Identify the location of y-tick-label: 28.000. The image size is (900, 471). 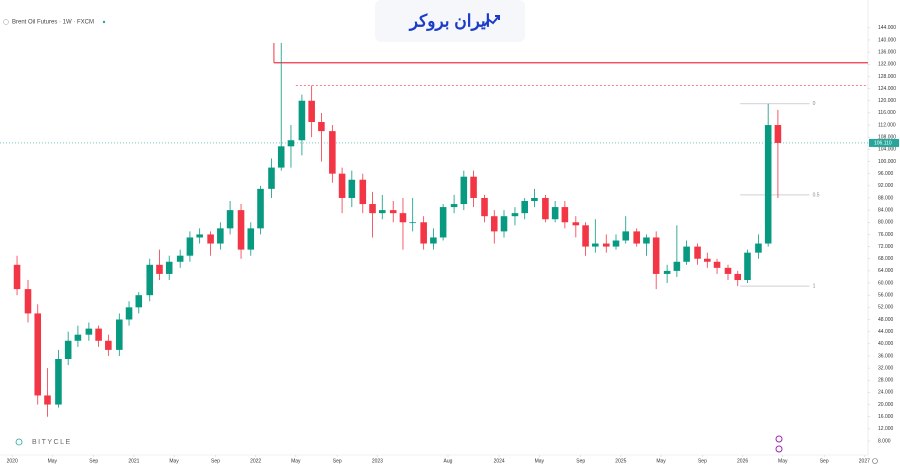
(886, 381).